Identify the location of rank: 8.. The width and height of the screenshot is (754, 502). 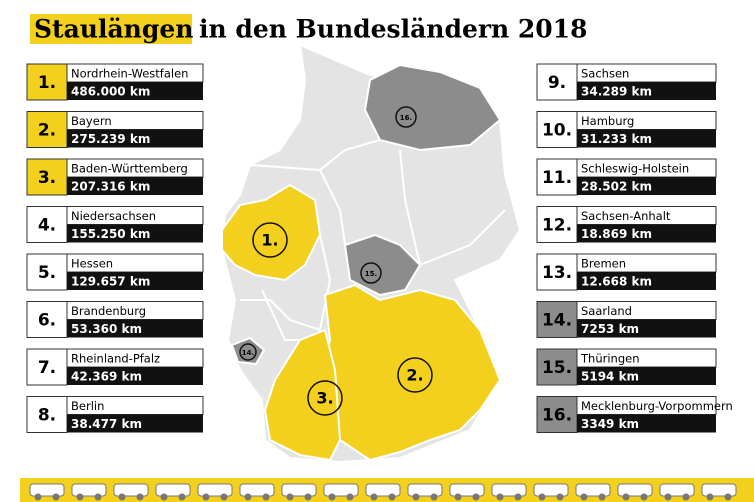
(47, 416).